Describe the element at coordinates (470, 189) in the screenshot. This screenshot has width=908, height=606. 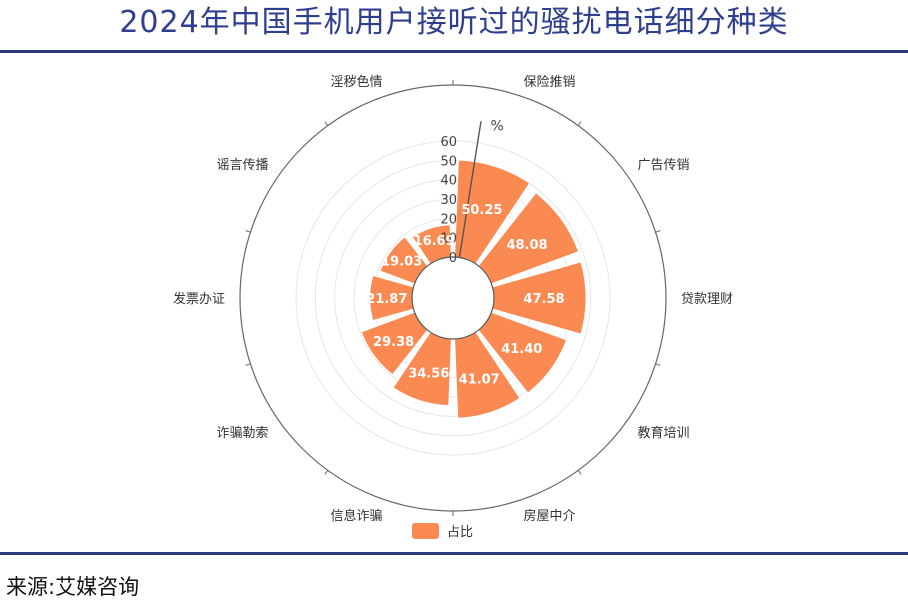
I see `radial-axis-line` at that location.